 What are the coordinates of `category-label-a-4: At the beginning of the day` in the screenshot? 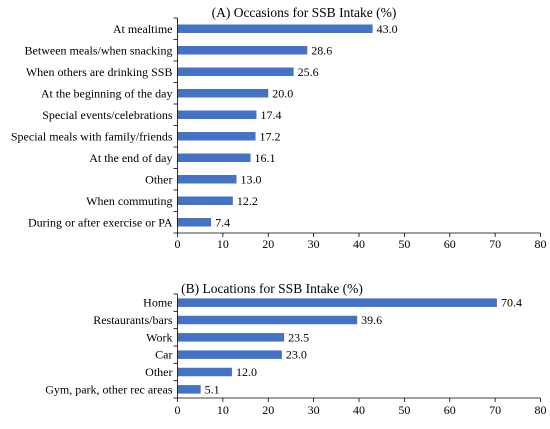 It's located at (107, 93).